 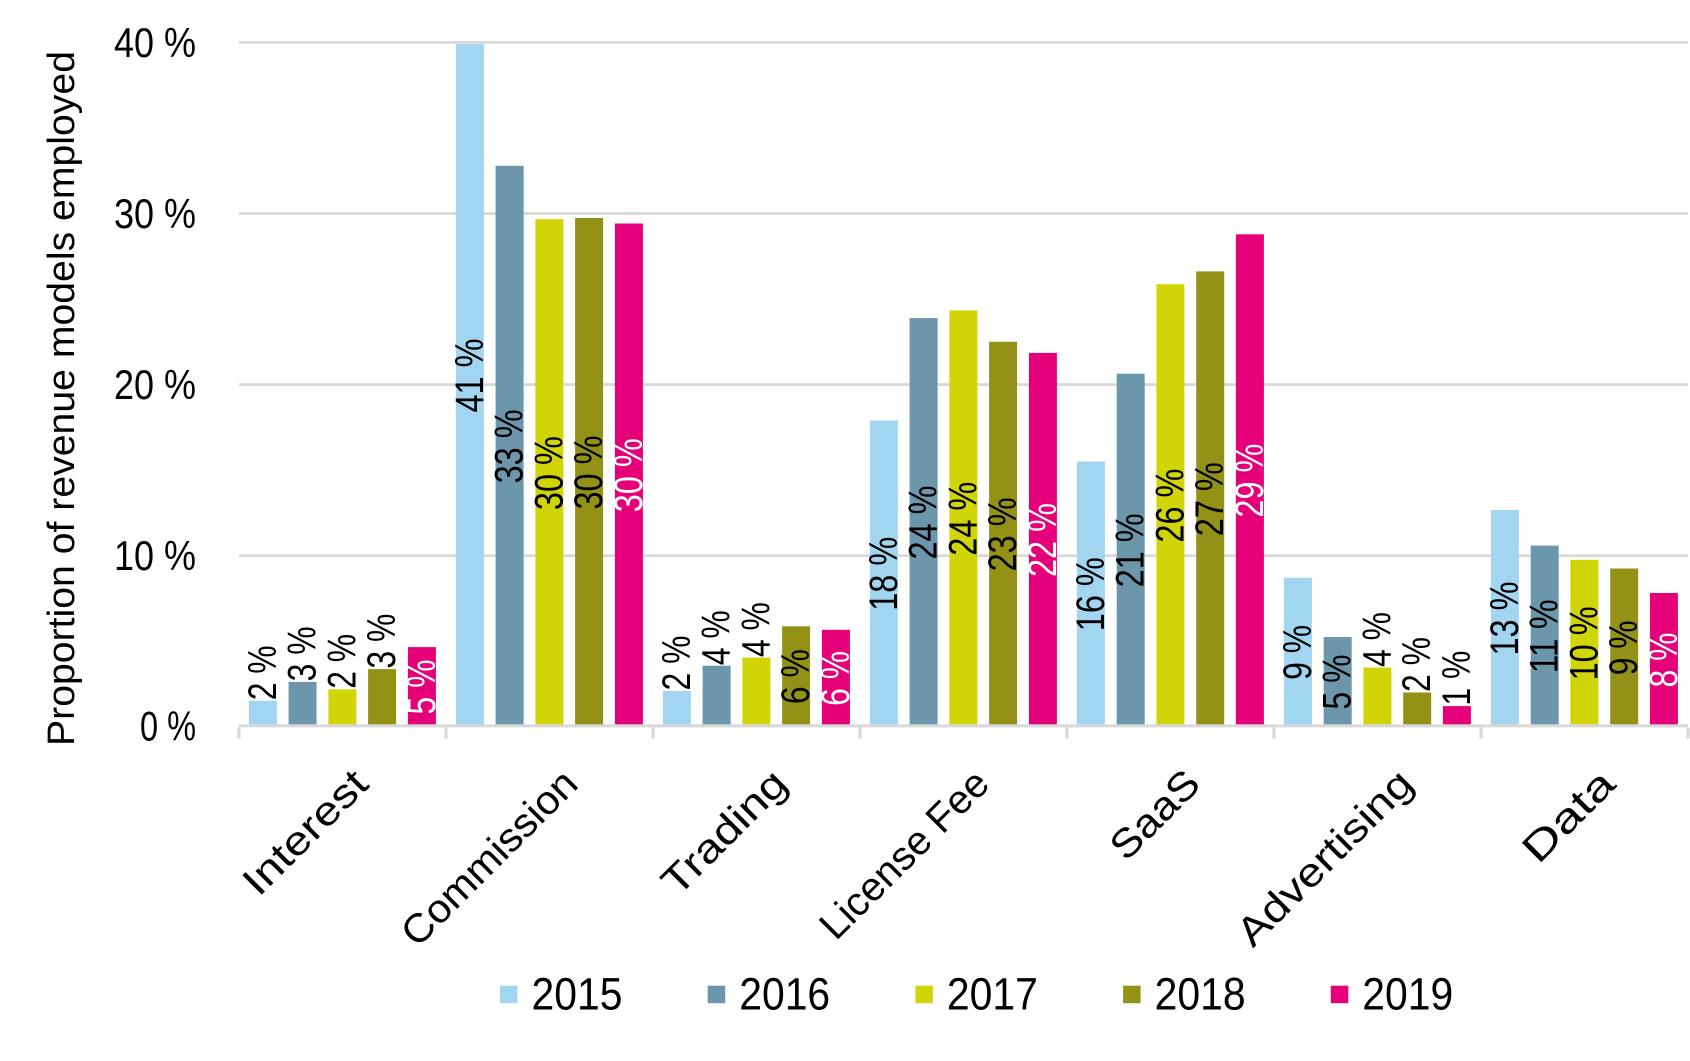 What do you see at coordinates (1250, 481) in the screenshot?
I see `svg-text: 29 %` at bounding box center [1250, 481].